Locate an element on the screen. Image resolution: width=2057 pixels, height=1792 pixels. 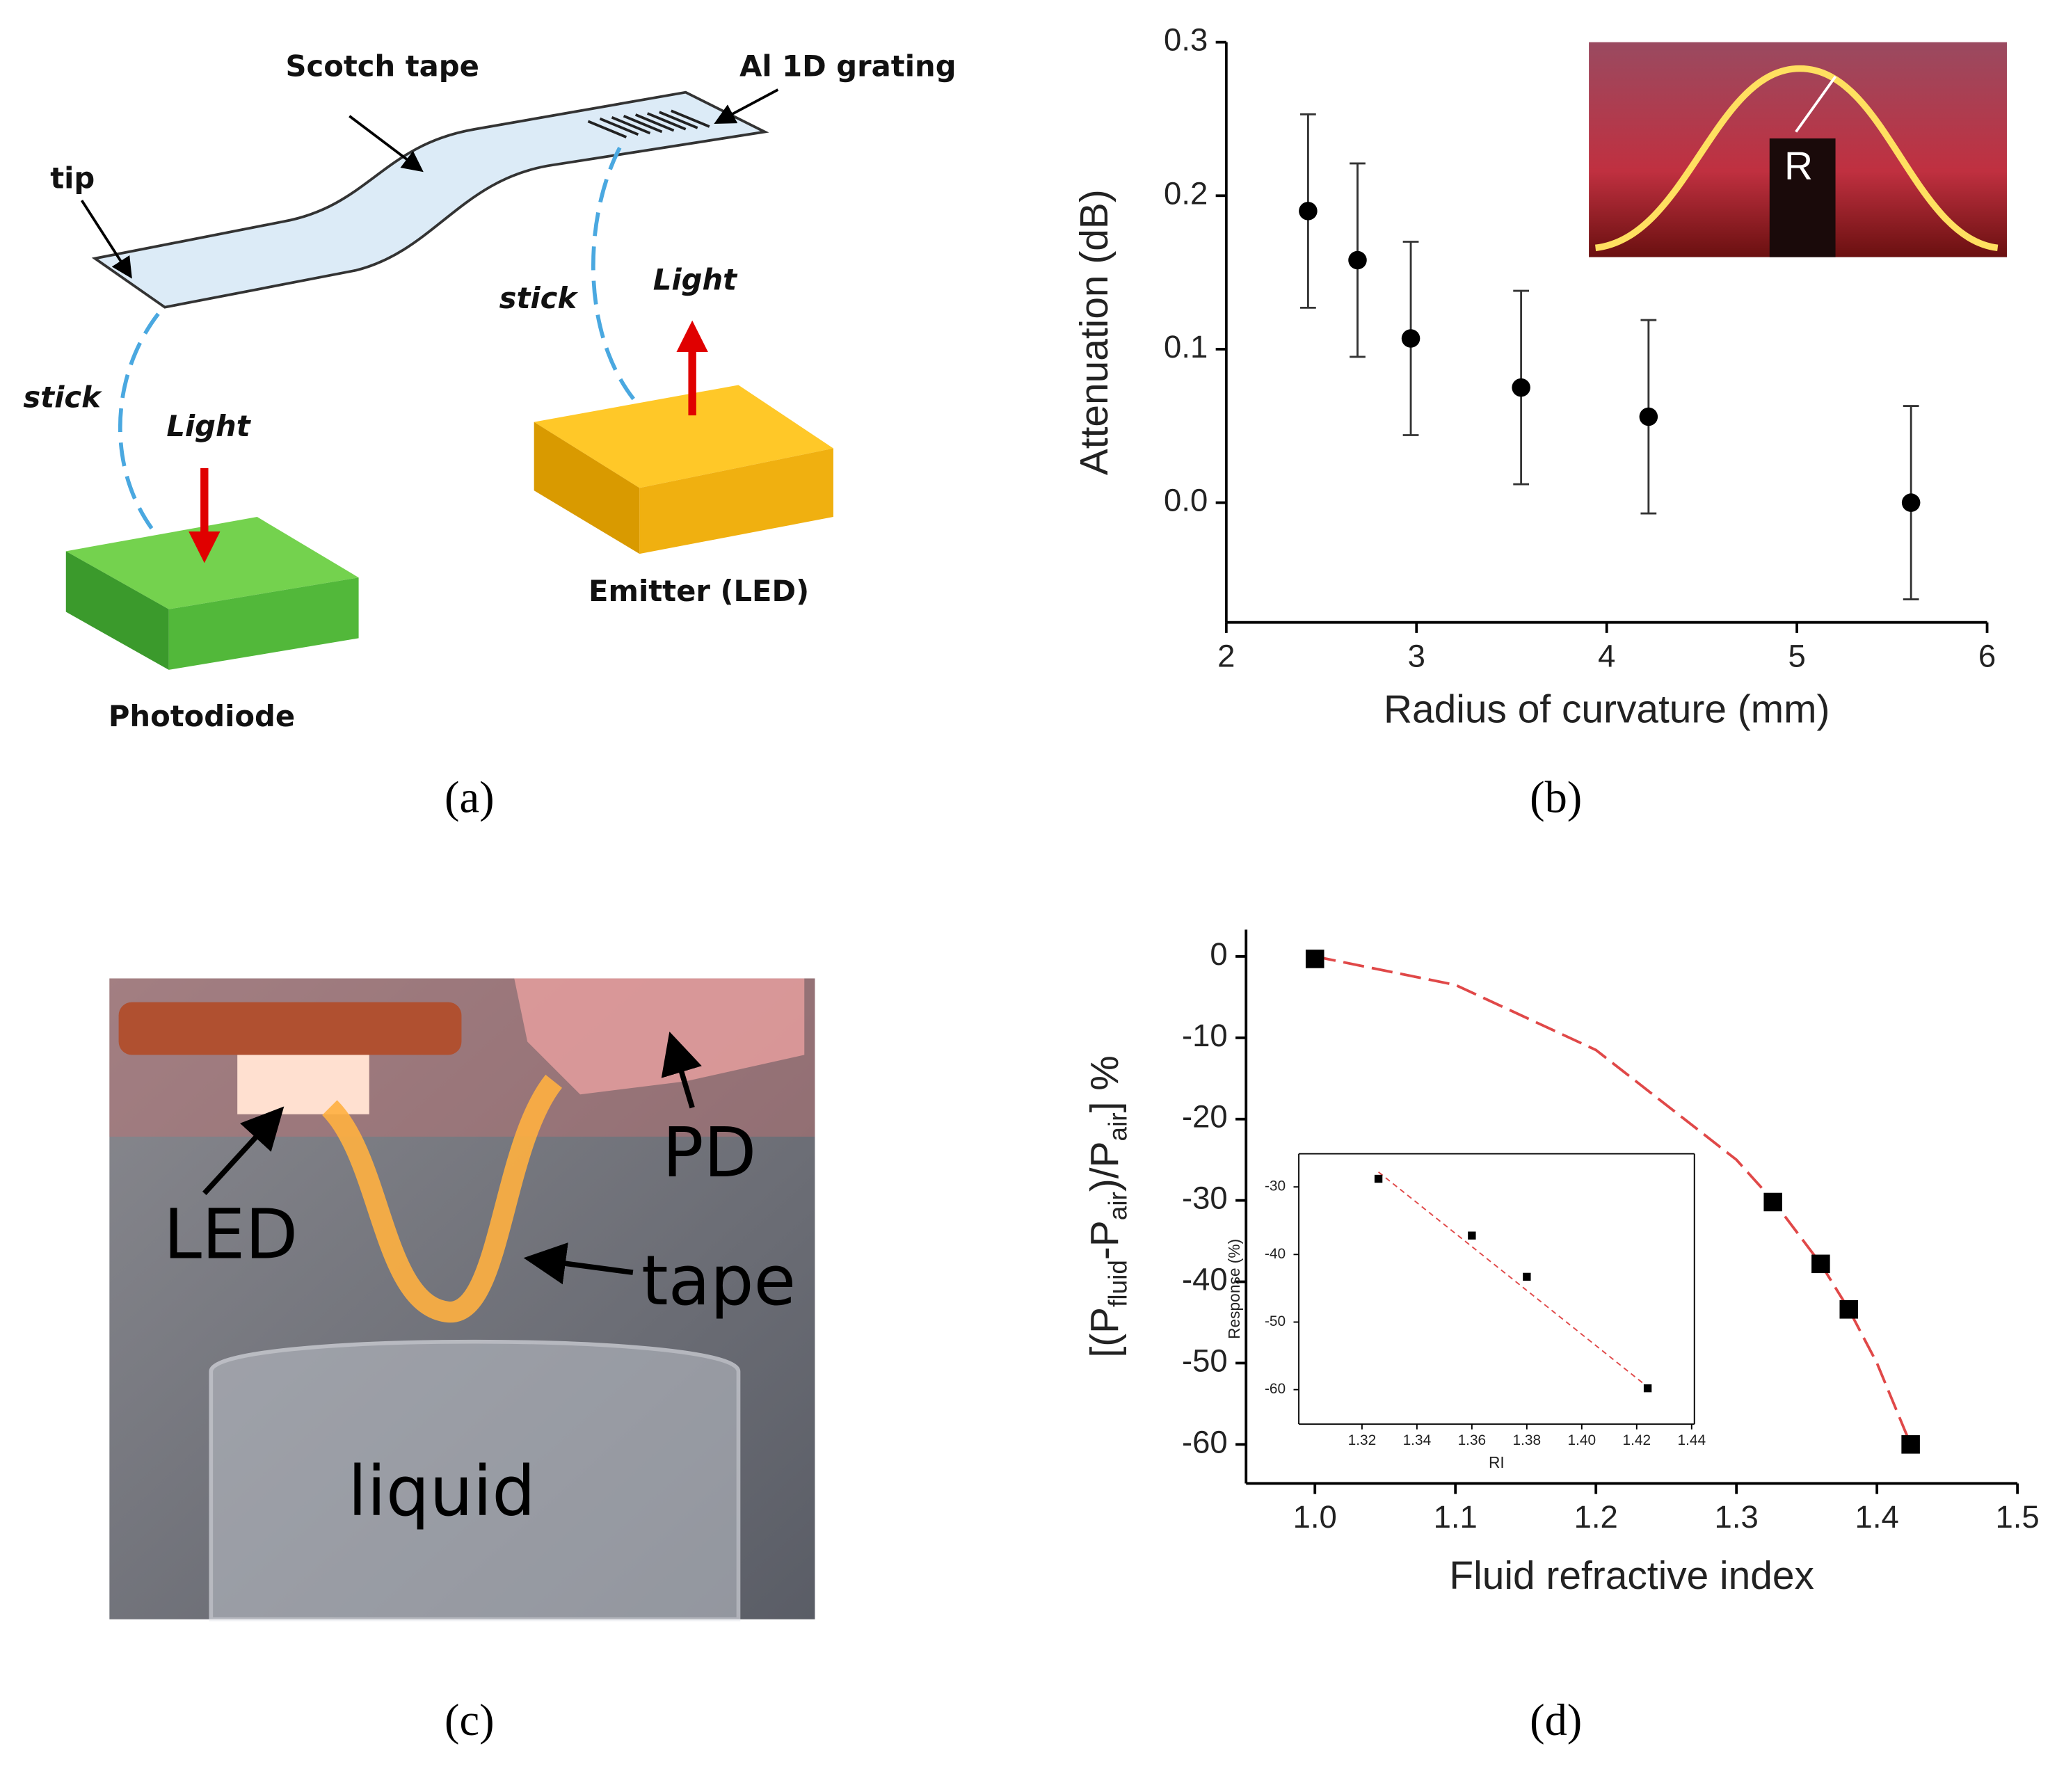
grating is located at coordinates (648, 123).